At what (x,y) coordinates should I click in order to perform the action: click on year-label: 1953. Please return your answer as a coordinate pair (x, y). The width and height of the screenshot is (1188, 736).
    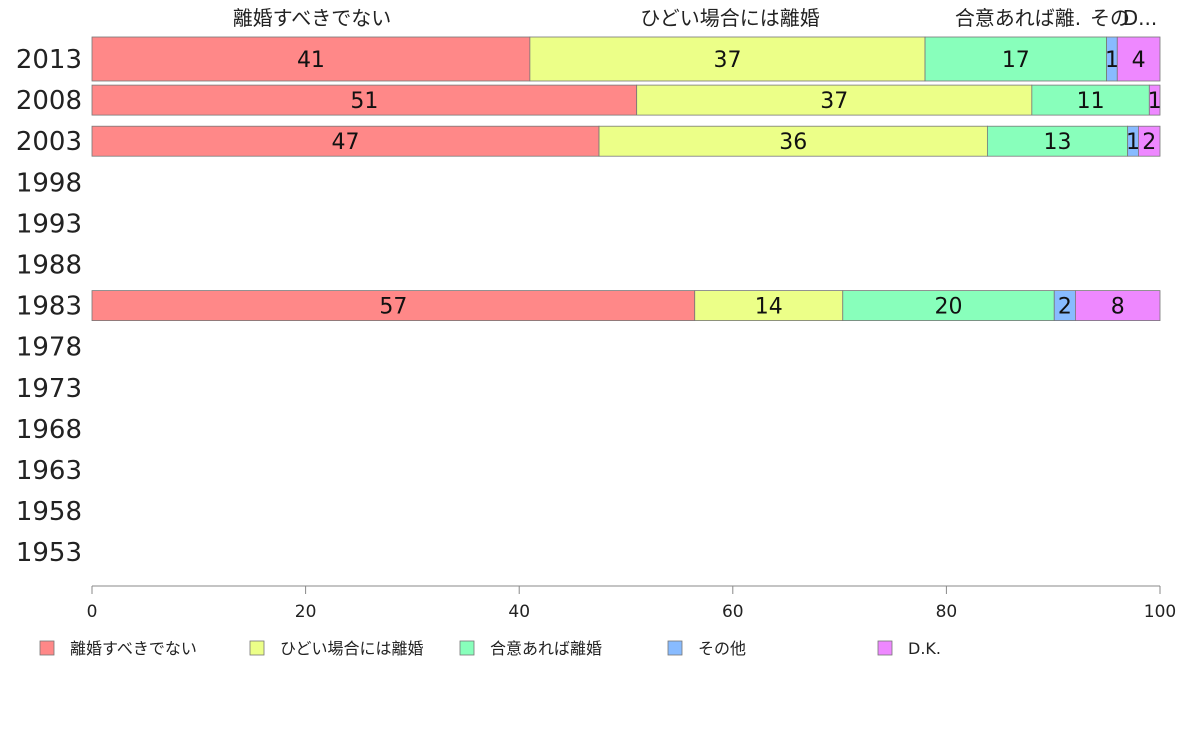
    Looking at the image, I should click on (49, 553).